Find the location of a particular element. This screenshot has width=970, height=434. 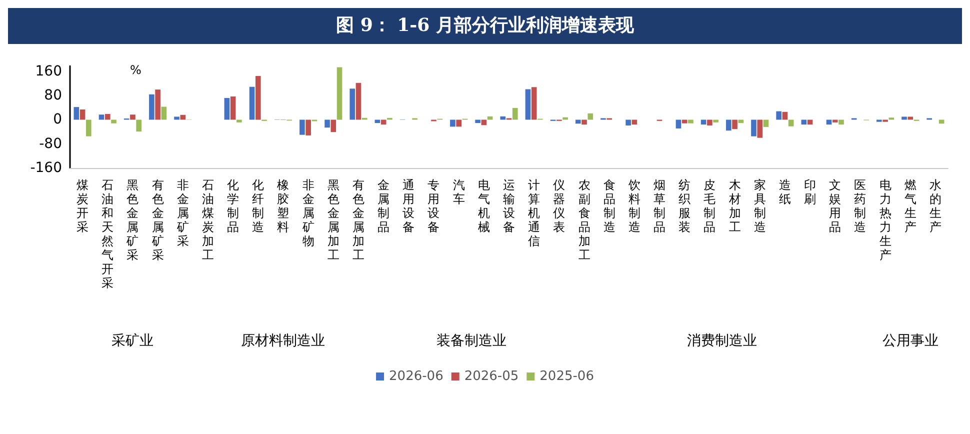

x-tick-label: 燃气生产 is located at coordinates (910, 206).